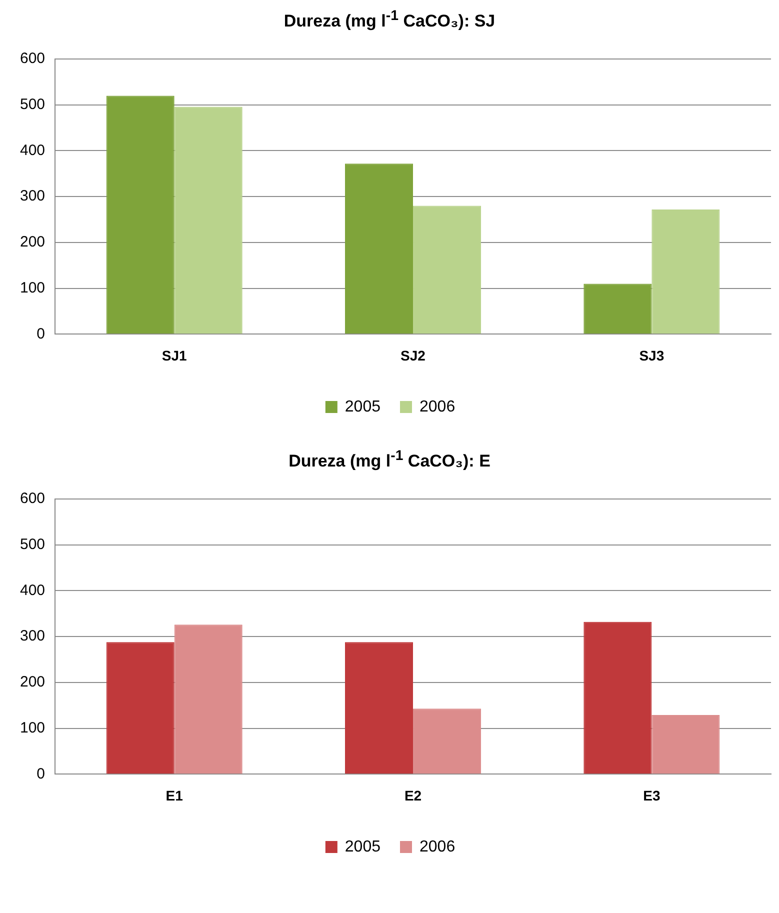 The image size is (779, 913). Describe the element at coordinates (651, 795) in the screenshot. I see `x-tick-label: E3` at that location.